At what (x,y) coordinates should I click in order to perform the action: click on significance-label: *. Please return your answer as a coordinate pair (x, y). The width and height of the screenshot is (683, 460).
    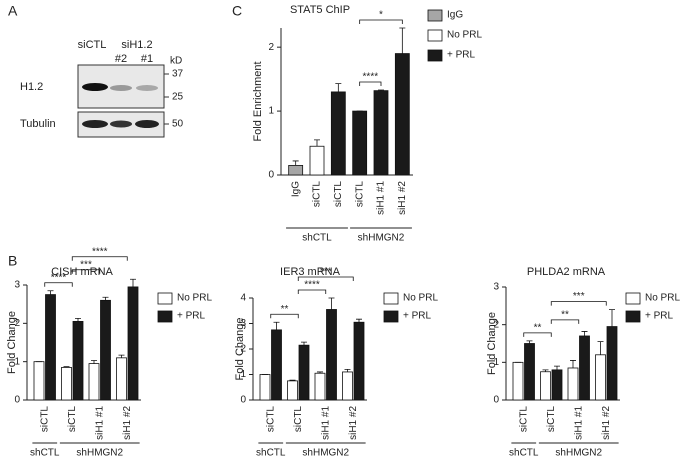
    Looking at the image, I should click on (381, 15).